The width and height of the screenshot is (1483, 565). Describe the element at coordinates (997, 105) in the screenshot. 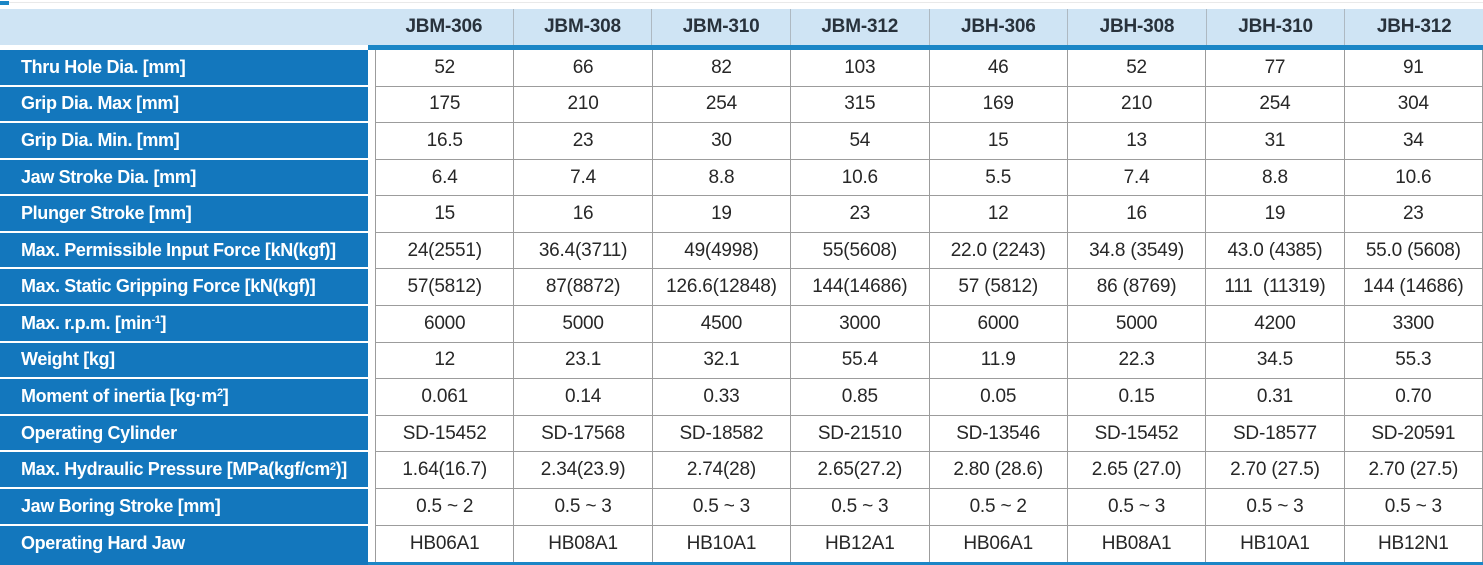

I see `value-cell: 169` at that location.